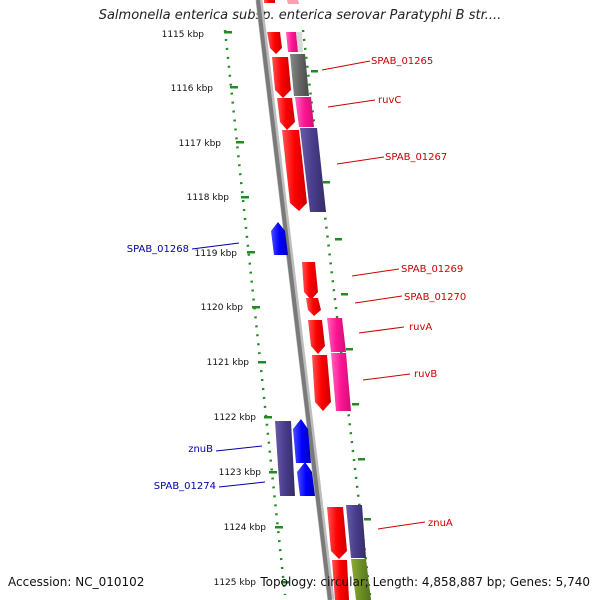 The height and width of the screenshot is (600, 600). I want to click on gene-label: ruvC, so click(389, 100).